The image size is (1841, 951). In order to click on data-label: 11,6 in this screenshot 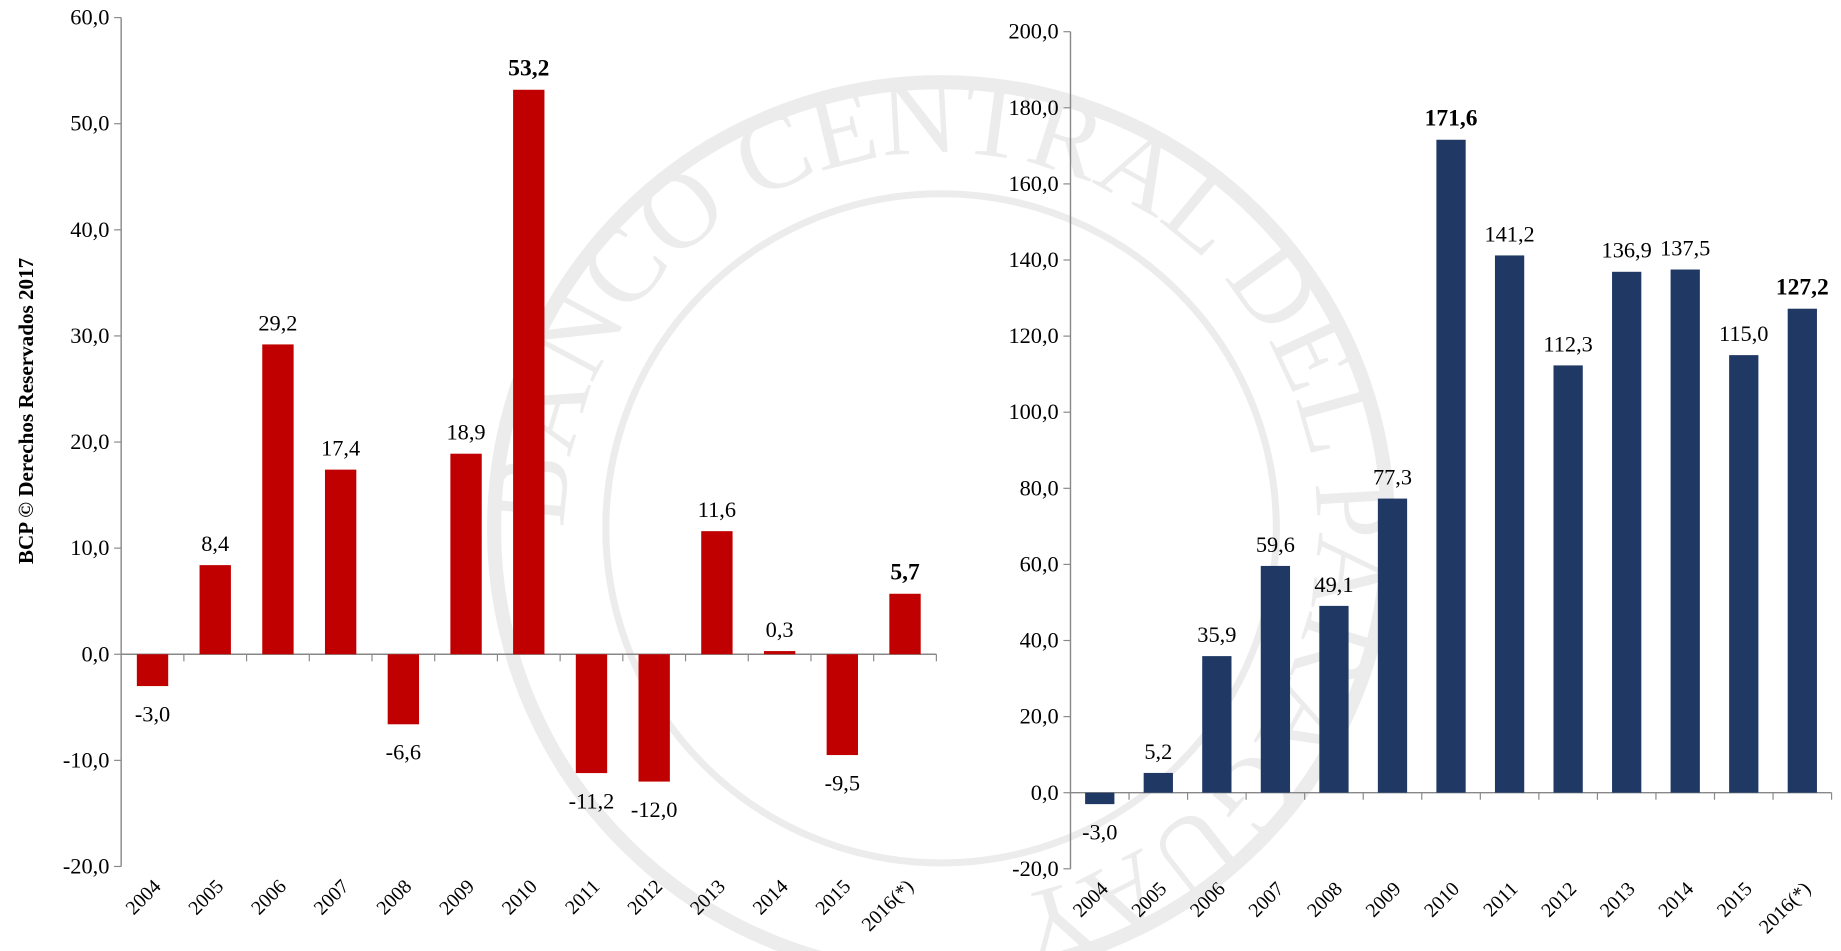, I will do `click(717, 509)`.